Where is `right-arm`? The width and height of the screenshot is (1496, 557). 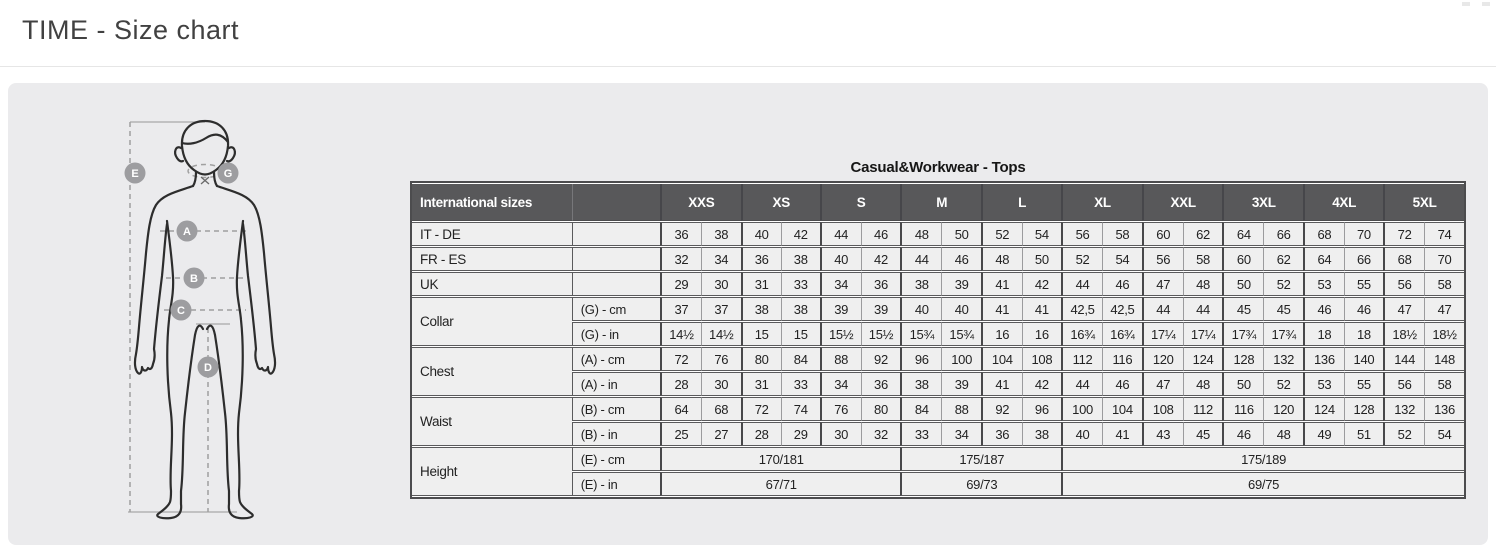
right-arm is located at coordinates (246, 279).